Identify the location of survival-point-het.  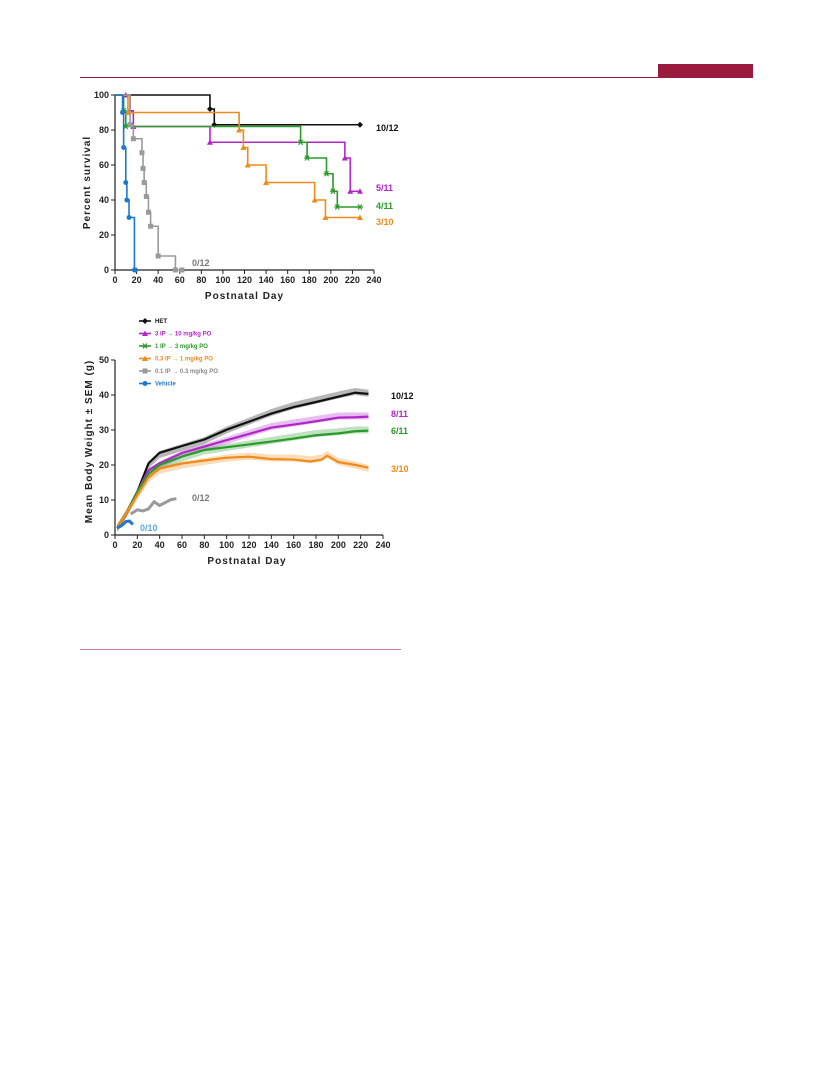
(359, 124).